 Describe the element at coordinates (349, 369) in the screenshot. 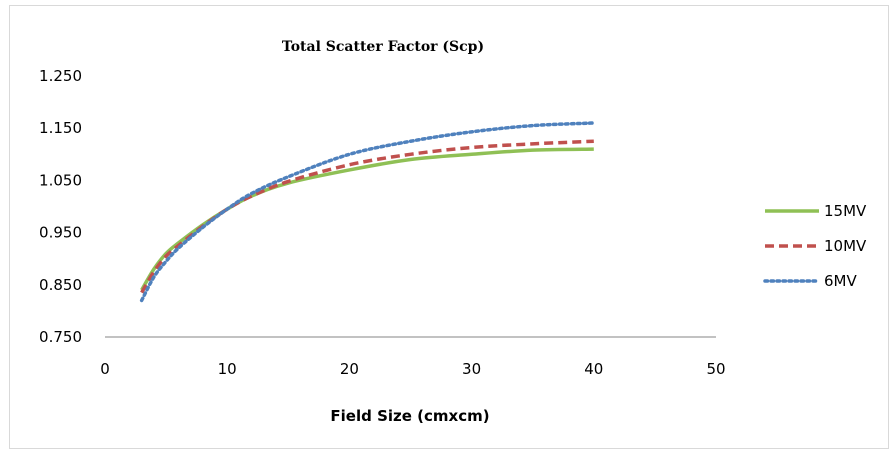

I see `x-tick-label: 20` at that location.